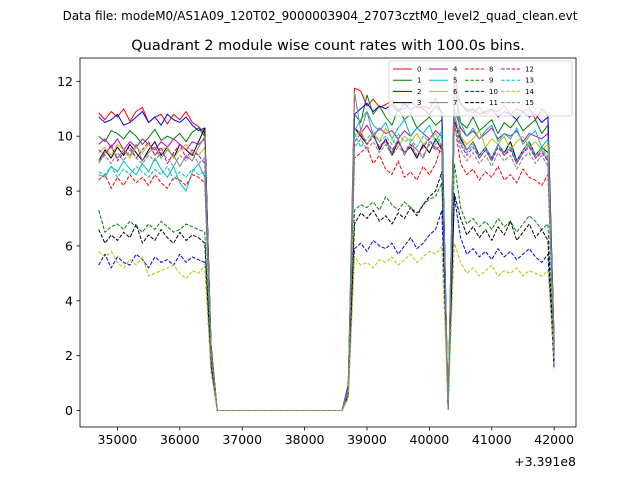 This screenshot has height=480, width=640. What do you see at coordinates (367, 439) in the screenshot?
I see `x-tick-label: 39000` at bounding box center [367, 439].